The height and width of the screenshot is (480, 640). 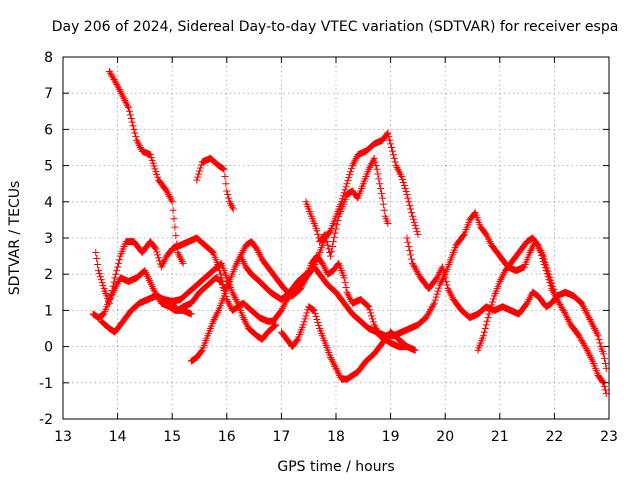 What do you see at coordinates (15, 238) in the screenshot?
I see `y-axis-label: SDTVAR / TECUs` at bounding box center [15, 238].